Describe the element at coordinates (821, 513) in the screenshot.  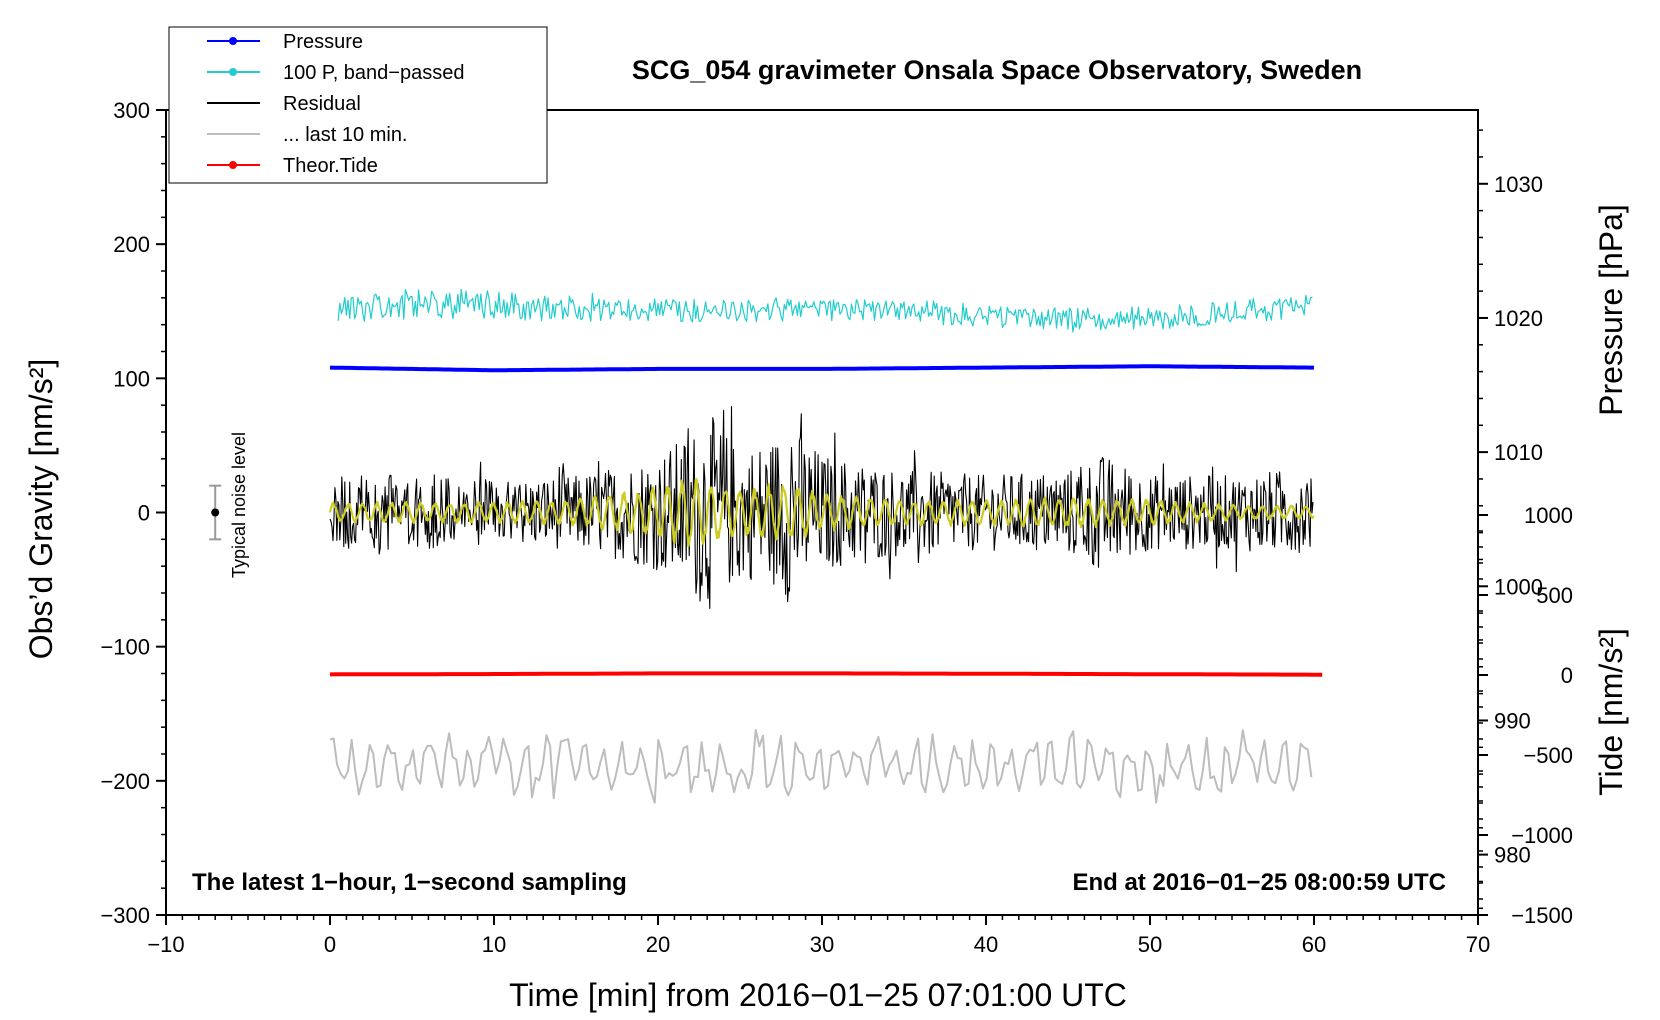
I see `filtered-residual-line` at that location.